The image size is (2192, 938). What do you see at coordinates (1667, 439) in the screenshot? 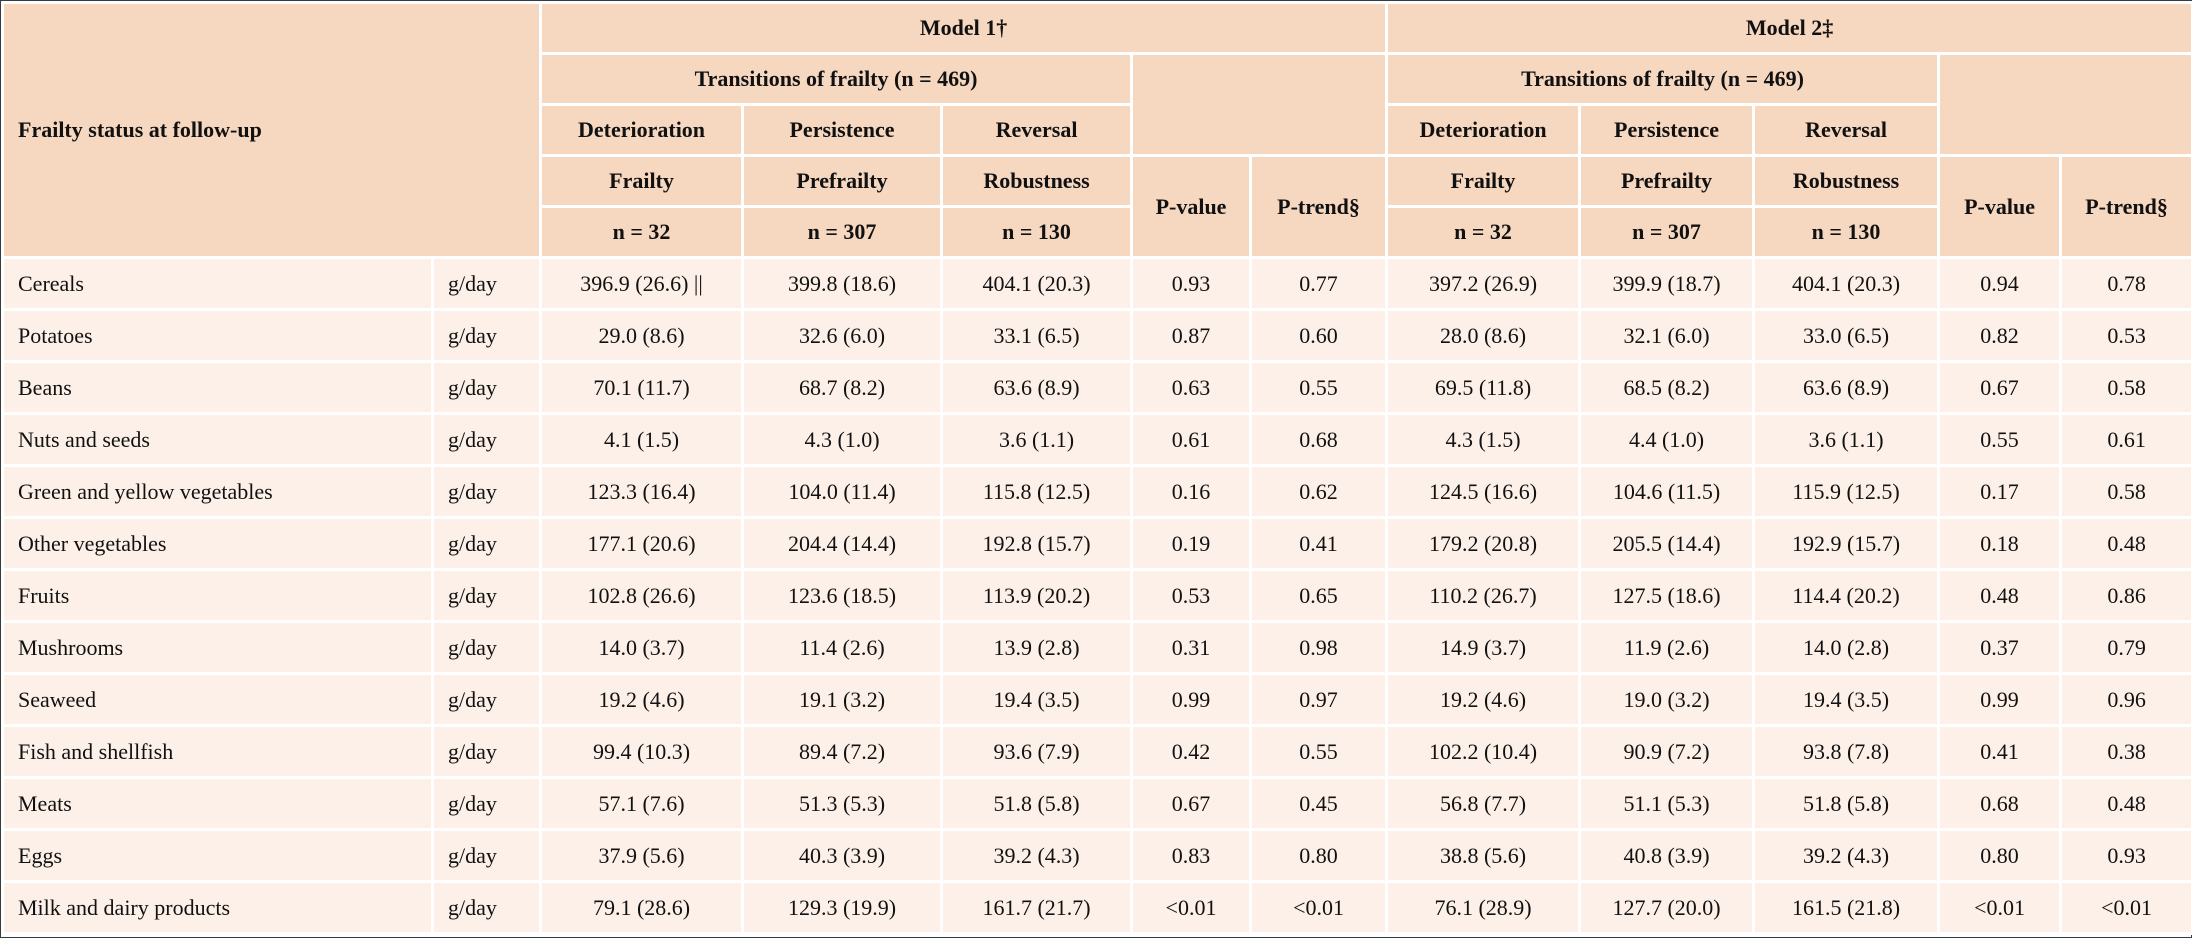
I see `m2-prefrailty-cell: 4.4 (1.0)` at bounding box center [1667, 439].